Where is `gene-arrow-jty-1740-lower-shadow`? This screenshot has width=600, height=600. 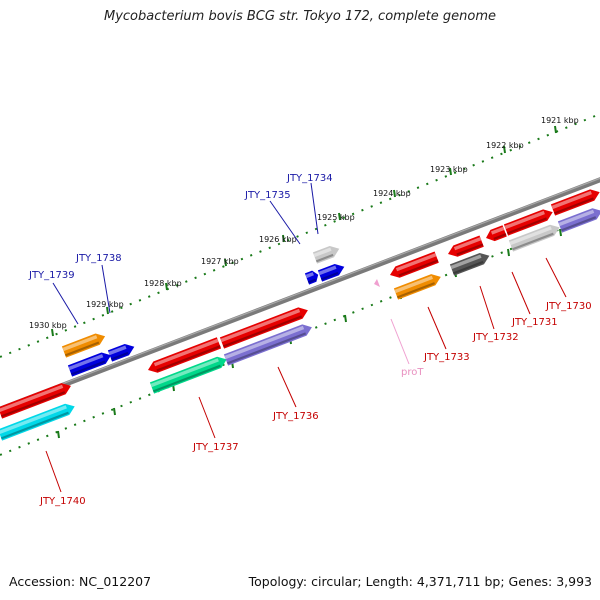 gene-arrow-jty-1740-lower-shadow is located at coordinates (34, 425).